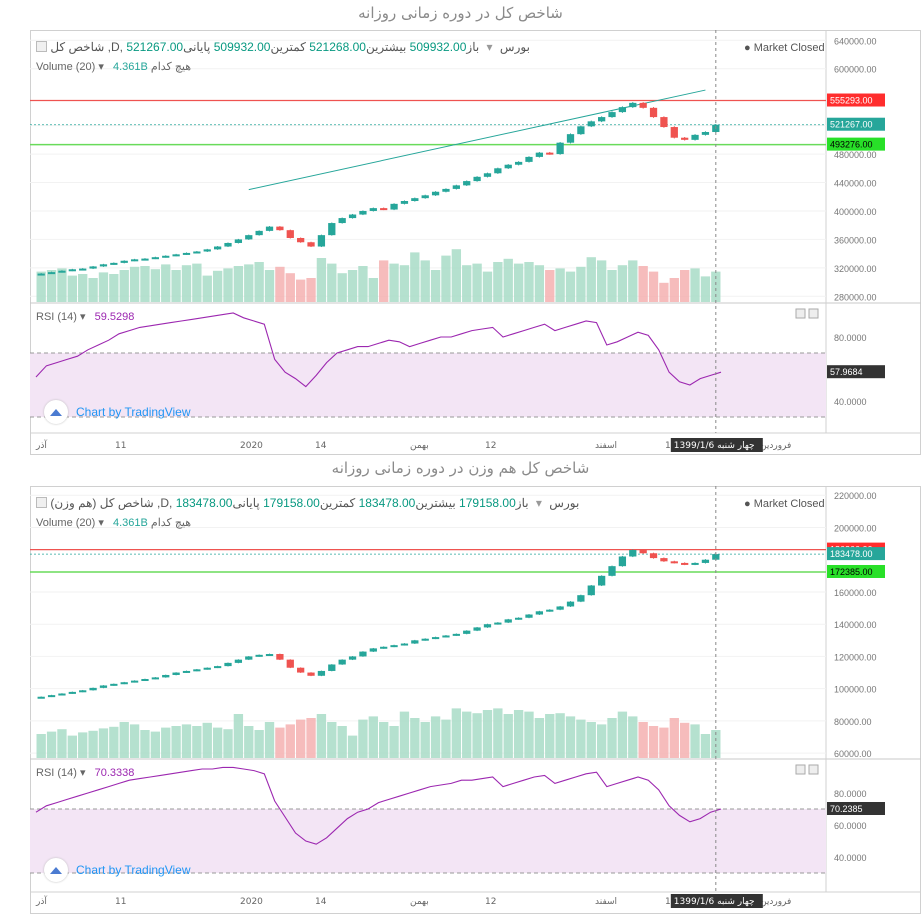 This screenshot has width=921, height=921. I want to click on low-value: 179158.00, so click(291, 503).